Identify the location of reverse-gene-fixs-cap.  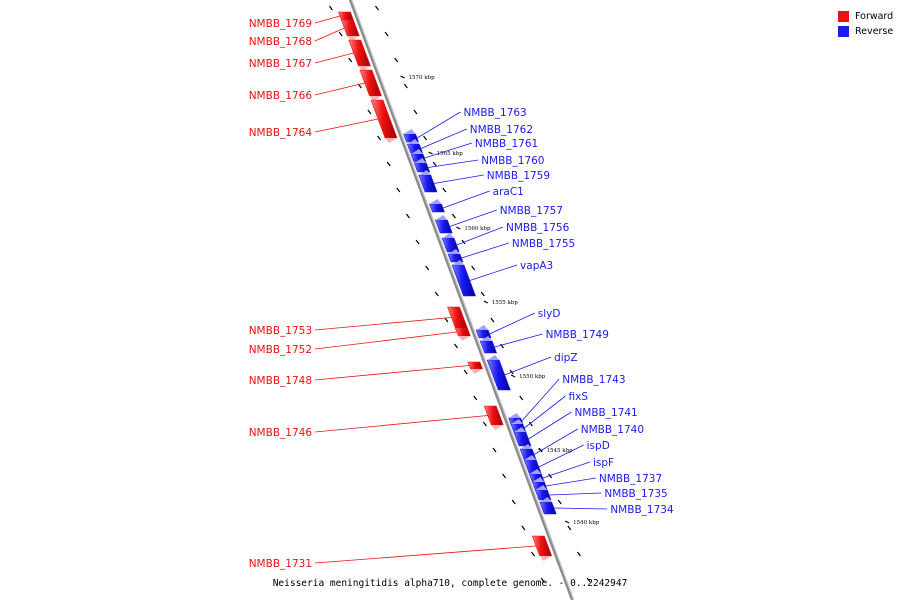
(516, 421).